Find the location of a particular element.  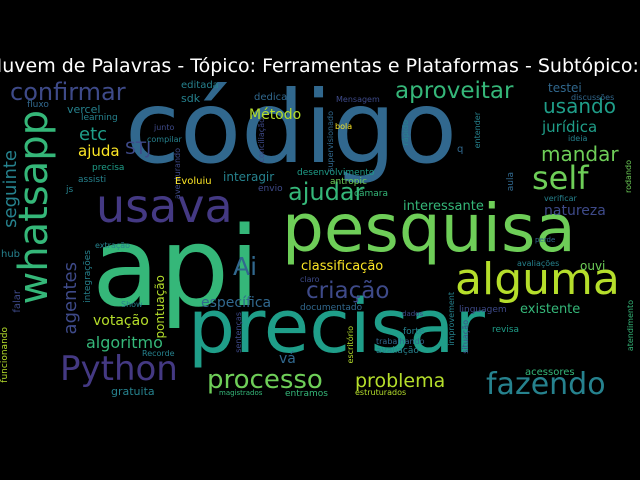

cloud-word: precisar is located at coordinates (336, 327).